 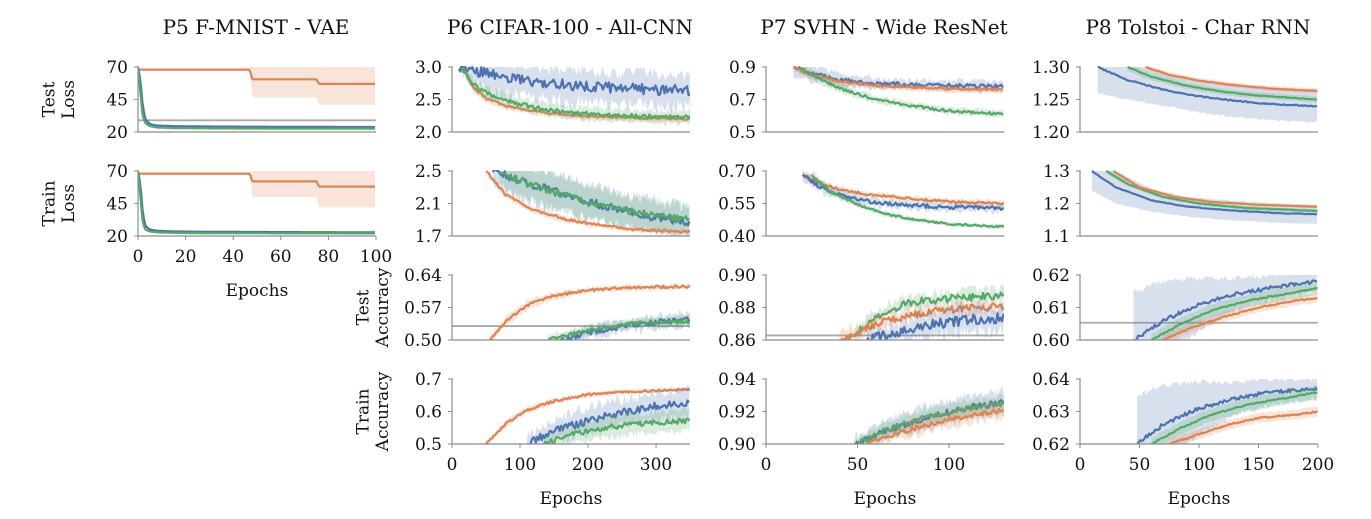 What do you see at coordinates (60, 99) in the screenshot?
I see `p5-test-loss-ylabel: TestLoss` at bounding box center [60, 99].